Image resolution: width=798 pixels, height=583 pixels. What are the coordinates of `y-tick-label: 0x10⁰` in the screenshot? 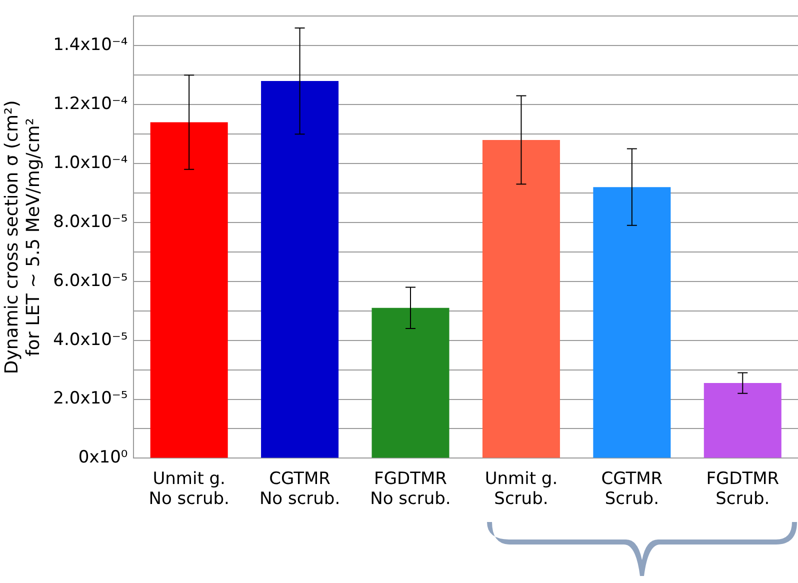 It's located at (103, 458).